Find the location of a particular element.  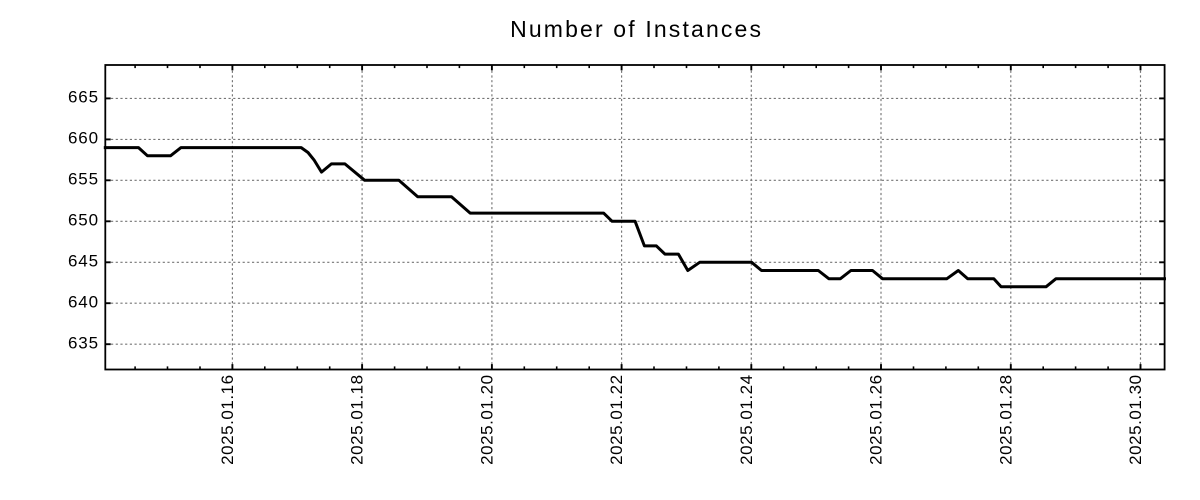

svg-text: 645 is located at coordinates (83, 261).